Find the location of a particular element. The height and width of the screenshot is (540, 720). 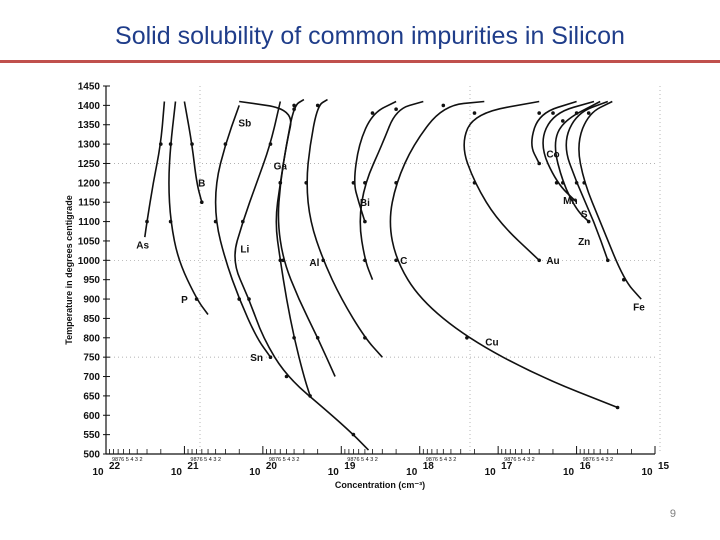

y-tick-label: 850 is located at coordinates (91, 319).